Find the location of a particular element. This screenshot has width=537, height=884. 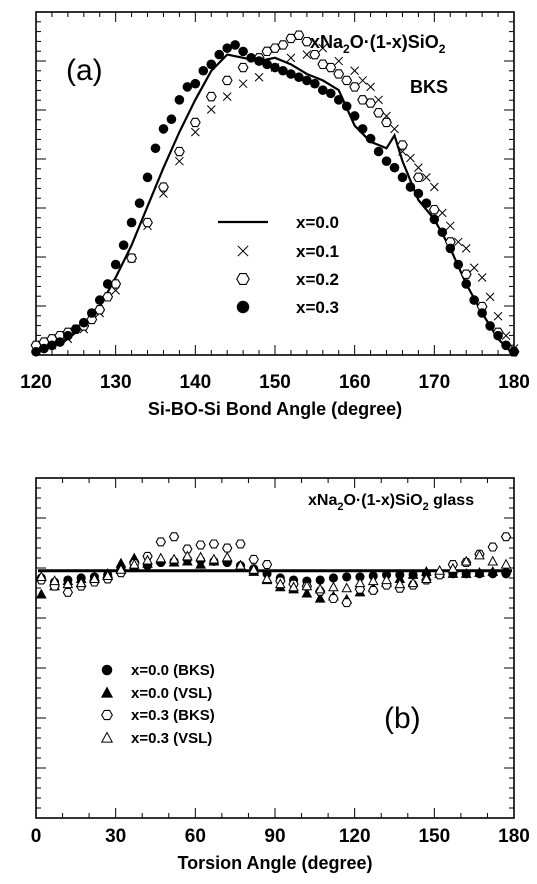

panel-b-xlabel: Torsion Angle (degree) is located at coordinates (274, 863).